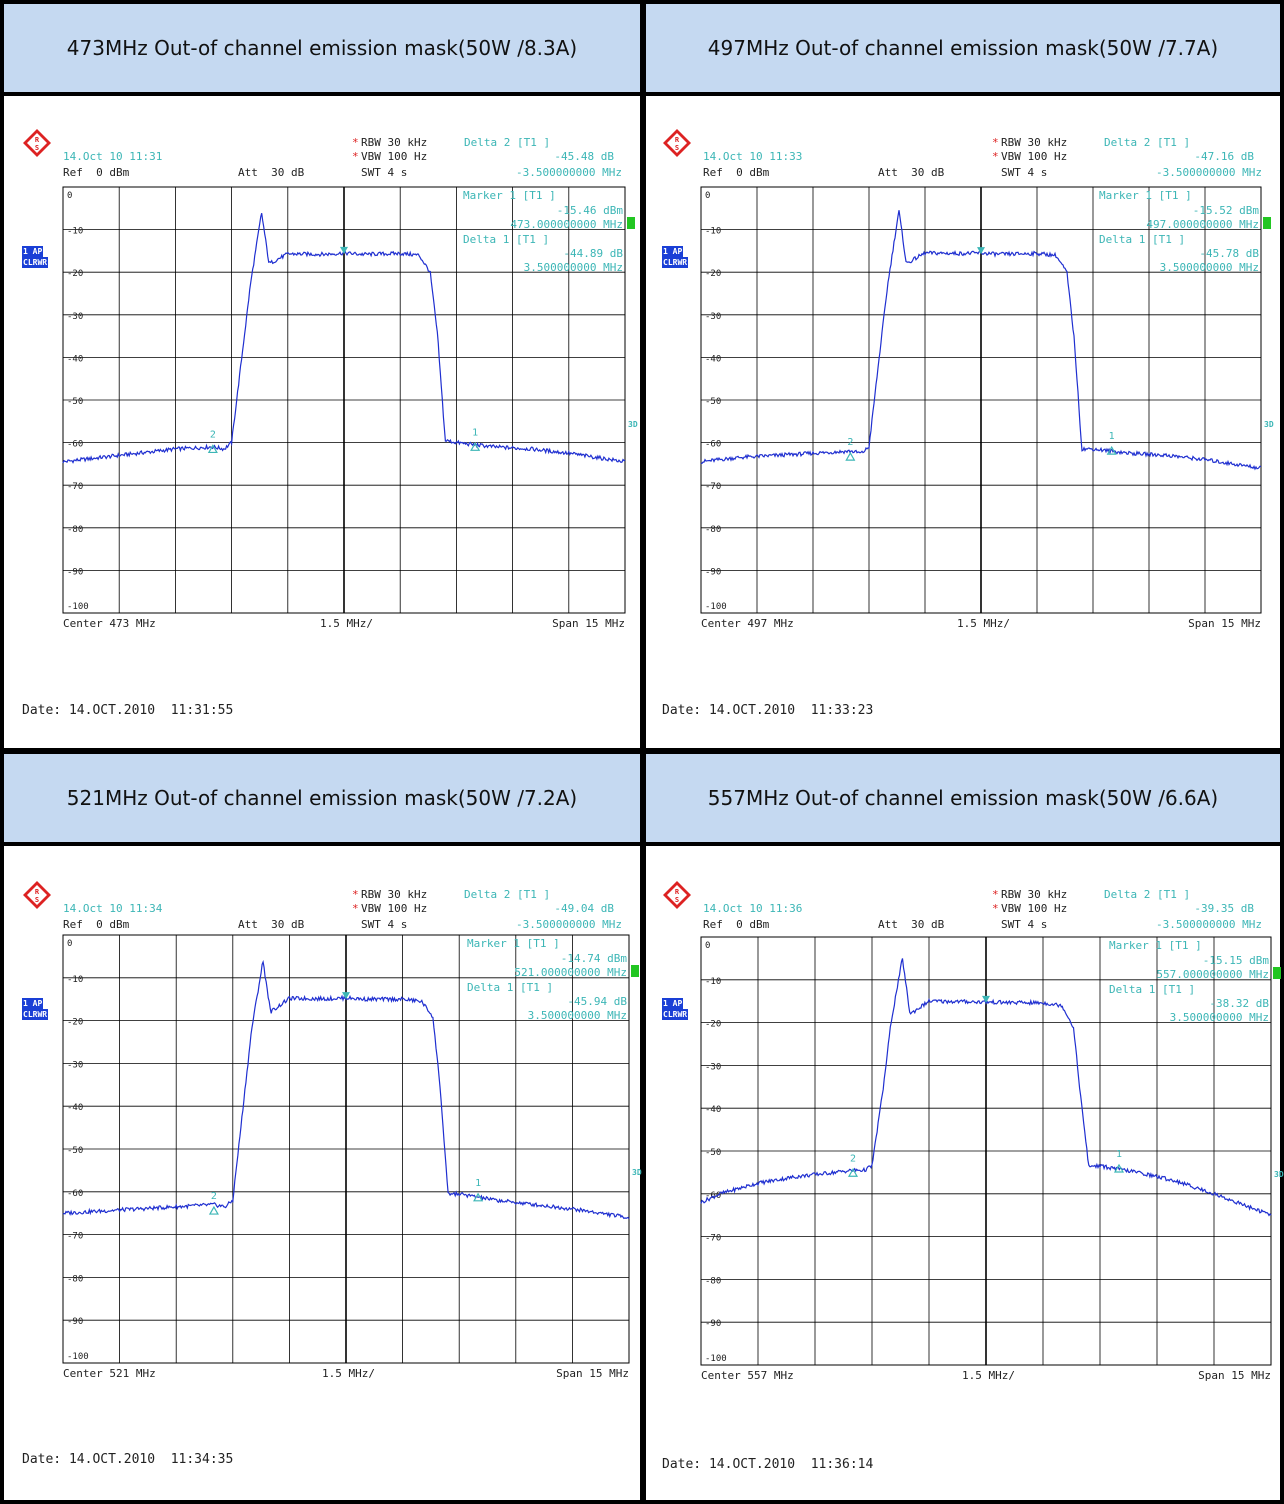 This screenshot has height=1504, width=1284. What do you see at coordinates (1212, 974) in the screenshot?
I see `marker1-frequency: 557.000000000 MHz` at bounding box center [1212, 974].